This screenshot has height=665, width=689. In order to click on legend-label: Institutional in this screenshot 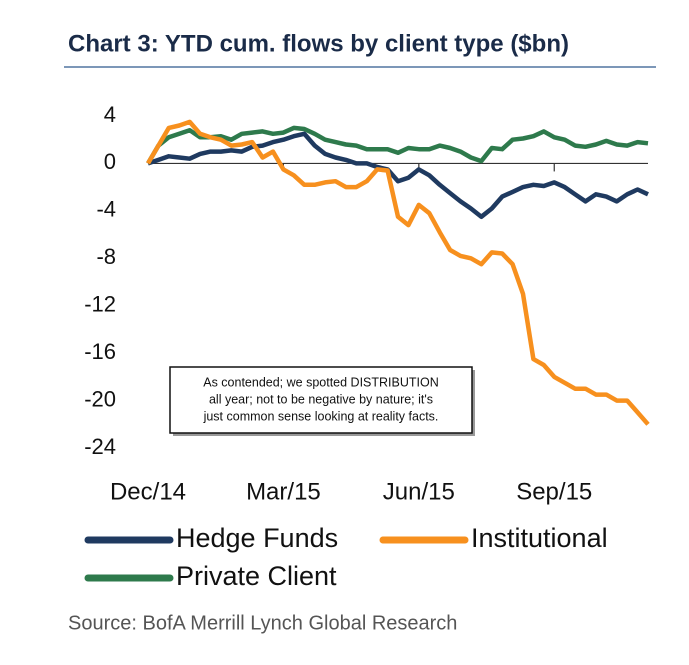, I will do `click(539, 538)`.